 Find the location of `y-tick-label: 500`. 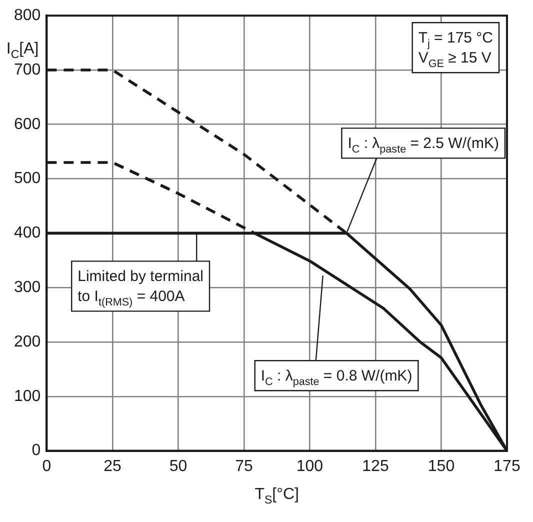

y-tick-label: 500 is located at coordinates (27, 179).